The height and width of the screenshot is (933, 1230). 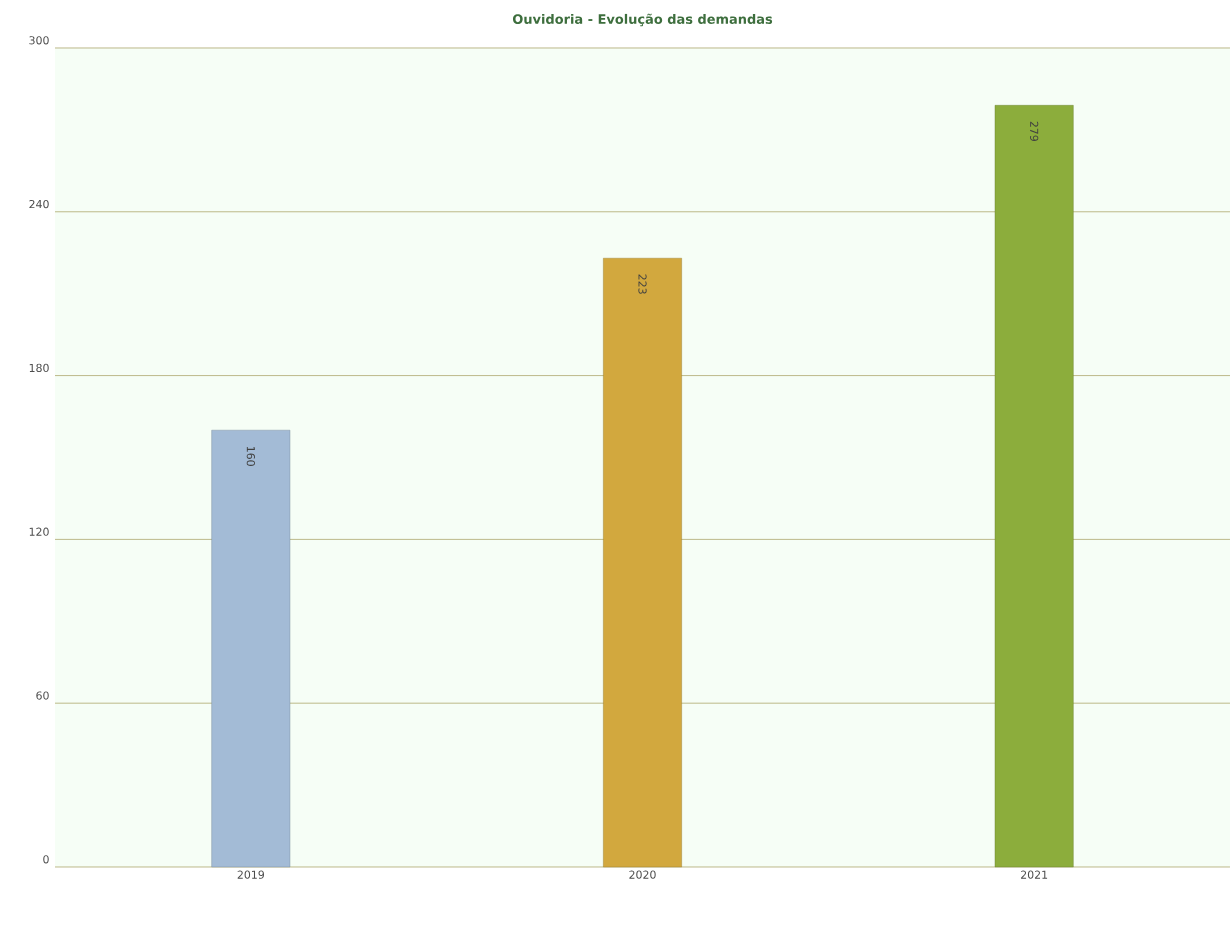 What do you see at coordinates (39, 368) in the screenshot?
I see `y-tick-label: 180` at bounding box center [39, 368].